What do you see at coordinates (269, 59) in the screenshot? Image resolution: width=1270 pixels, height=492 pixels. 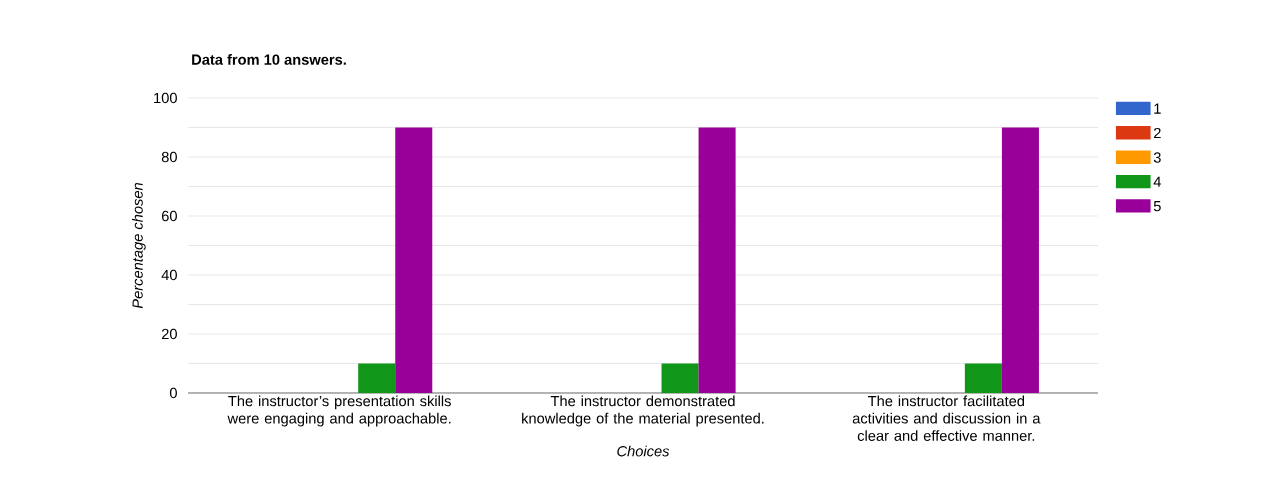 I see `chart-title: Data from 10 answers.` at bounding box center [269, 59].